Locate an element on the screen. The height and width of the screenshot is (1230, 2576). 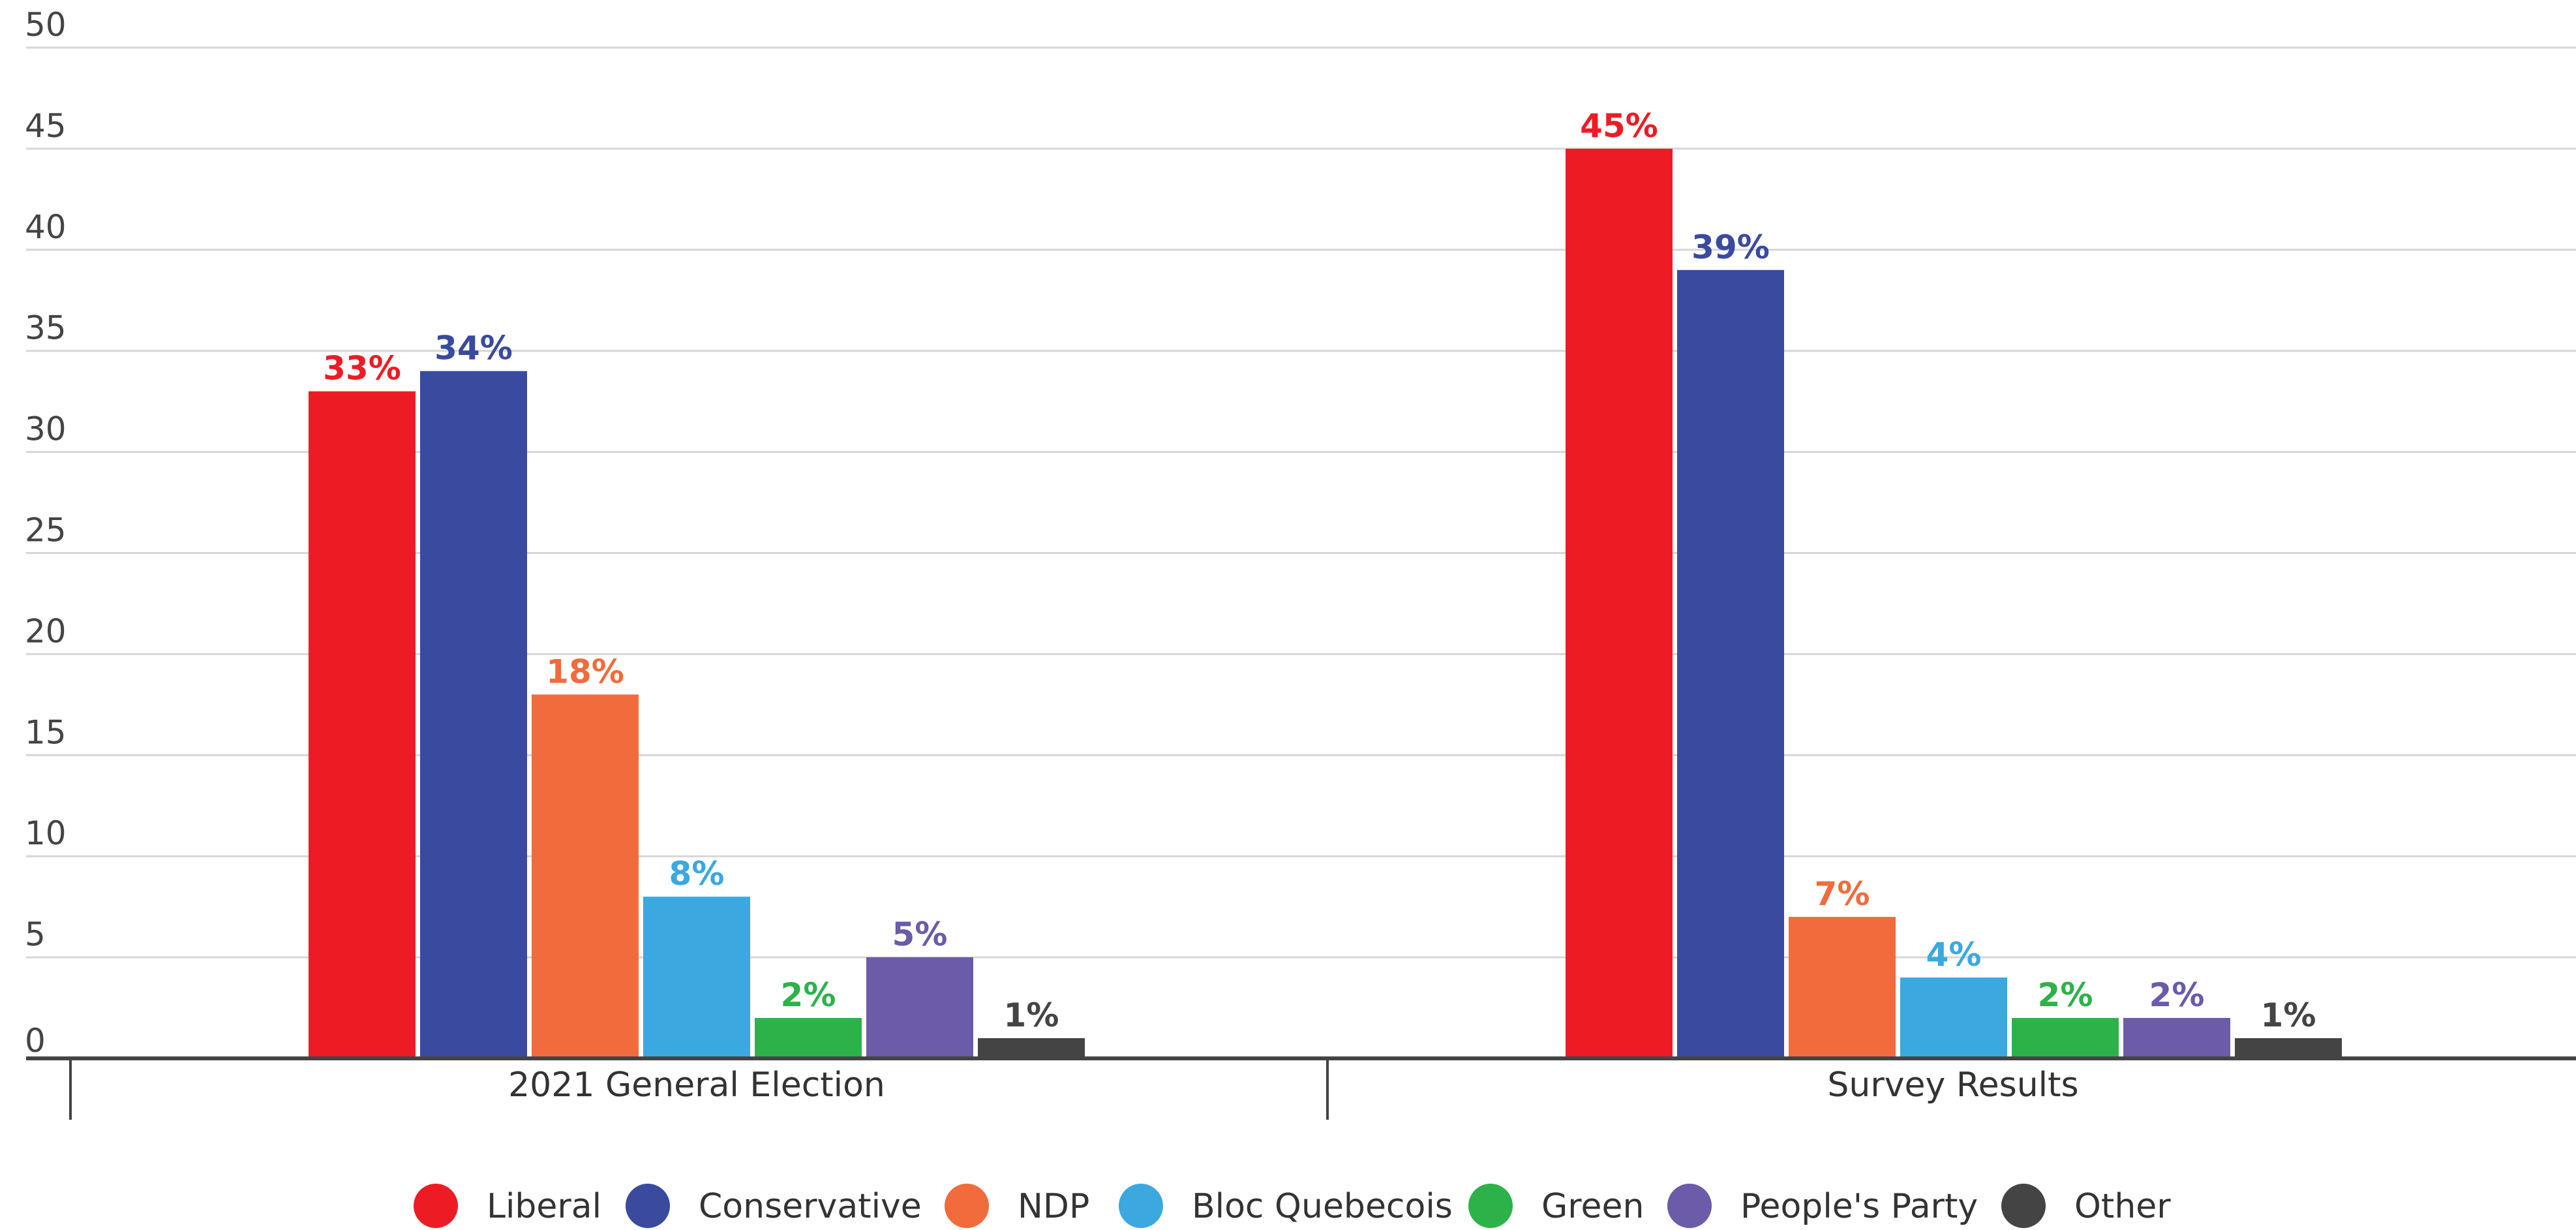
legend-label-people-s-party: People's Party is located at coordinates (1859, 1206).